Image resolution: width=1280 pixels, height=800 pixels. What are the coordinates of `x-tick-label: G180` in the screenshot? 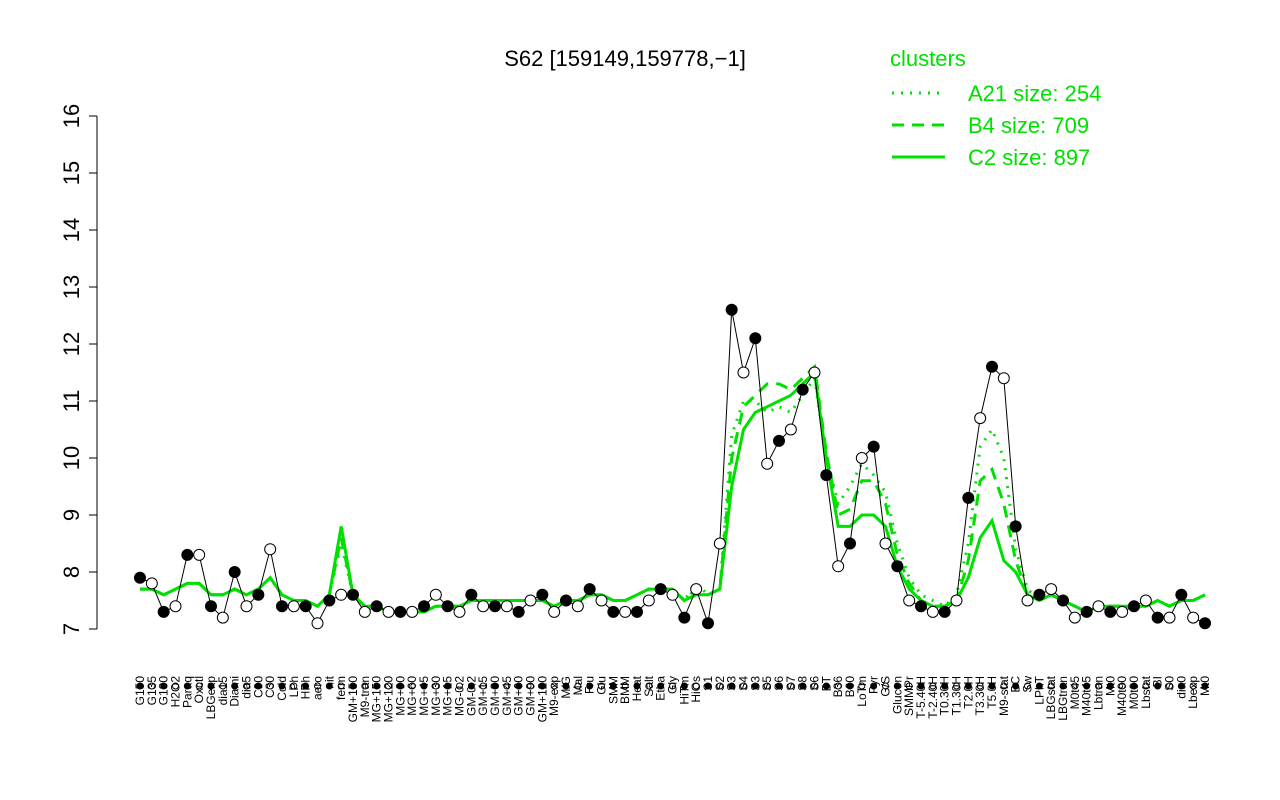 It's located at (164, 691).